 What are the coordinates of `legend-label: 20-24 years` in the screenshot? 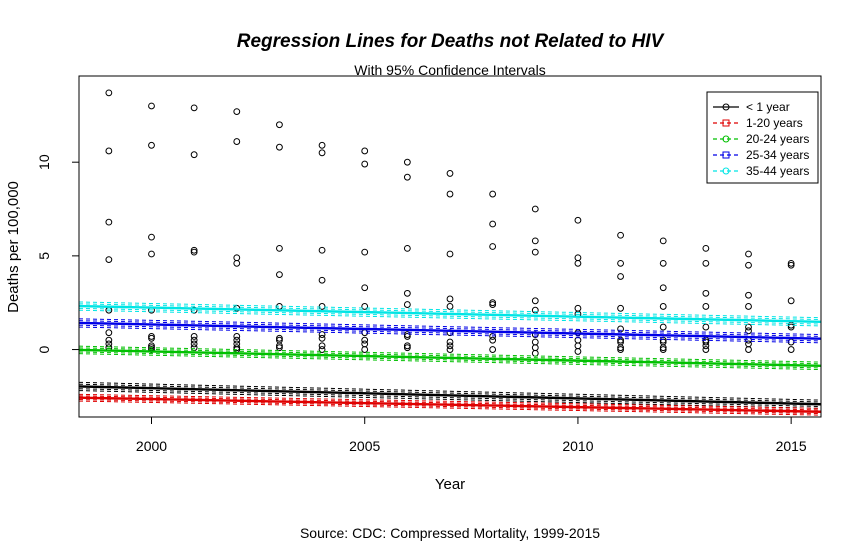 It's located at (777, 139).